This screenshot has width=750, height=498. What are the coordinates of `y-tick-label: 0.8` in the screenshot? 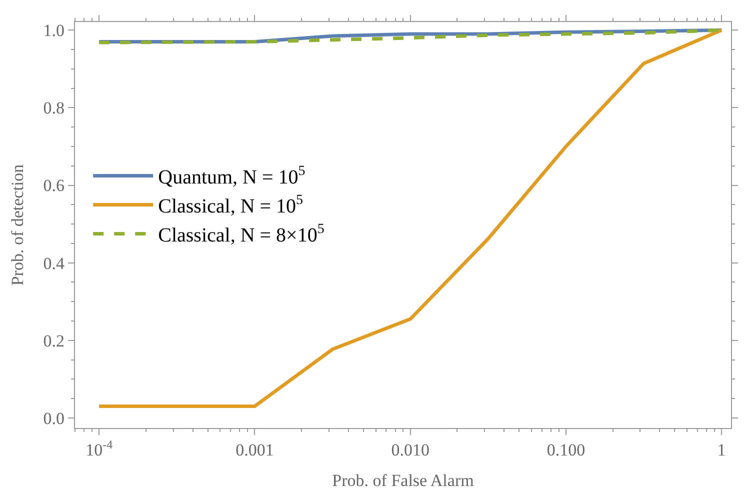 It's located at (53, 108).